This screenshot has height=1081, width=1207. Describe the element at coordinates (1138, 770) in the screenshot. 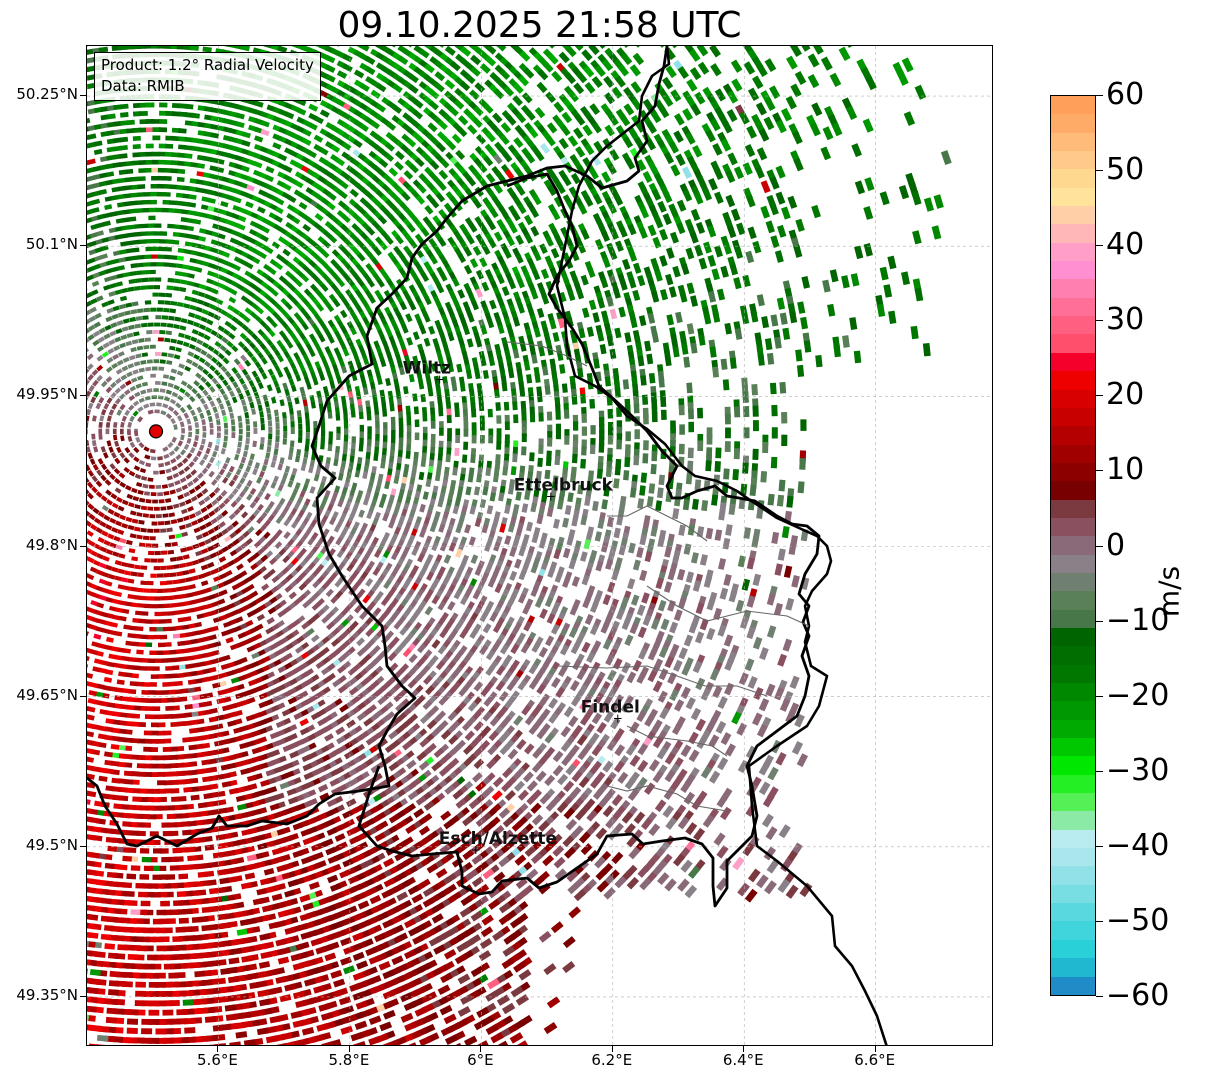

I see `colorbar-tick-label: −30` at that location.